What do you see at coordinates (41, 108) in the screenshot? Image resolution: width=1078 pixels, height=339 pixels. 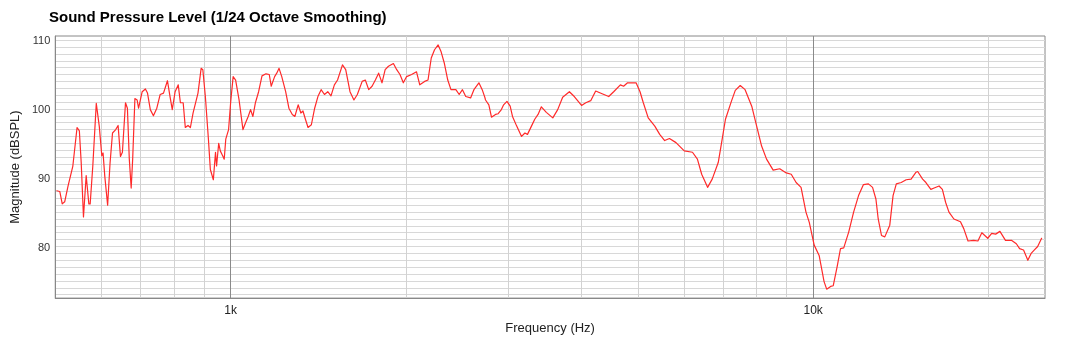 I see `y-tick-label: 100` at bounding box center [41, 108].